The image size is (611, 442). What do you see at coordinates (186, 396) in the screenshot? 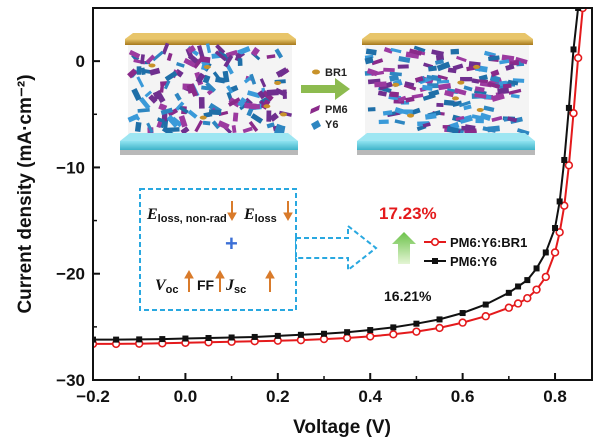
I see `x-tick-label: 0.0` at bounding box center [186, 396].